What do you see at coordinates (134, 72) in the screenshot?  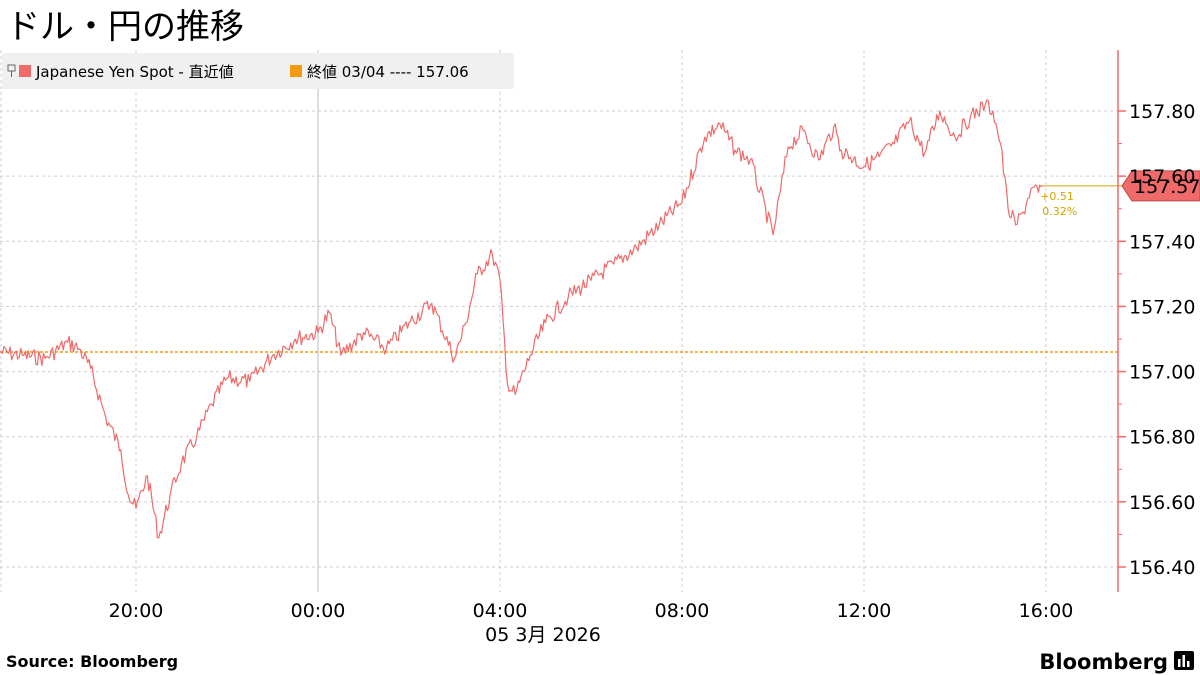 I see `legend-series-label: Japanese Yen Spot - 直近値` at bounding box center [134, 72].